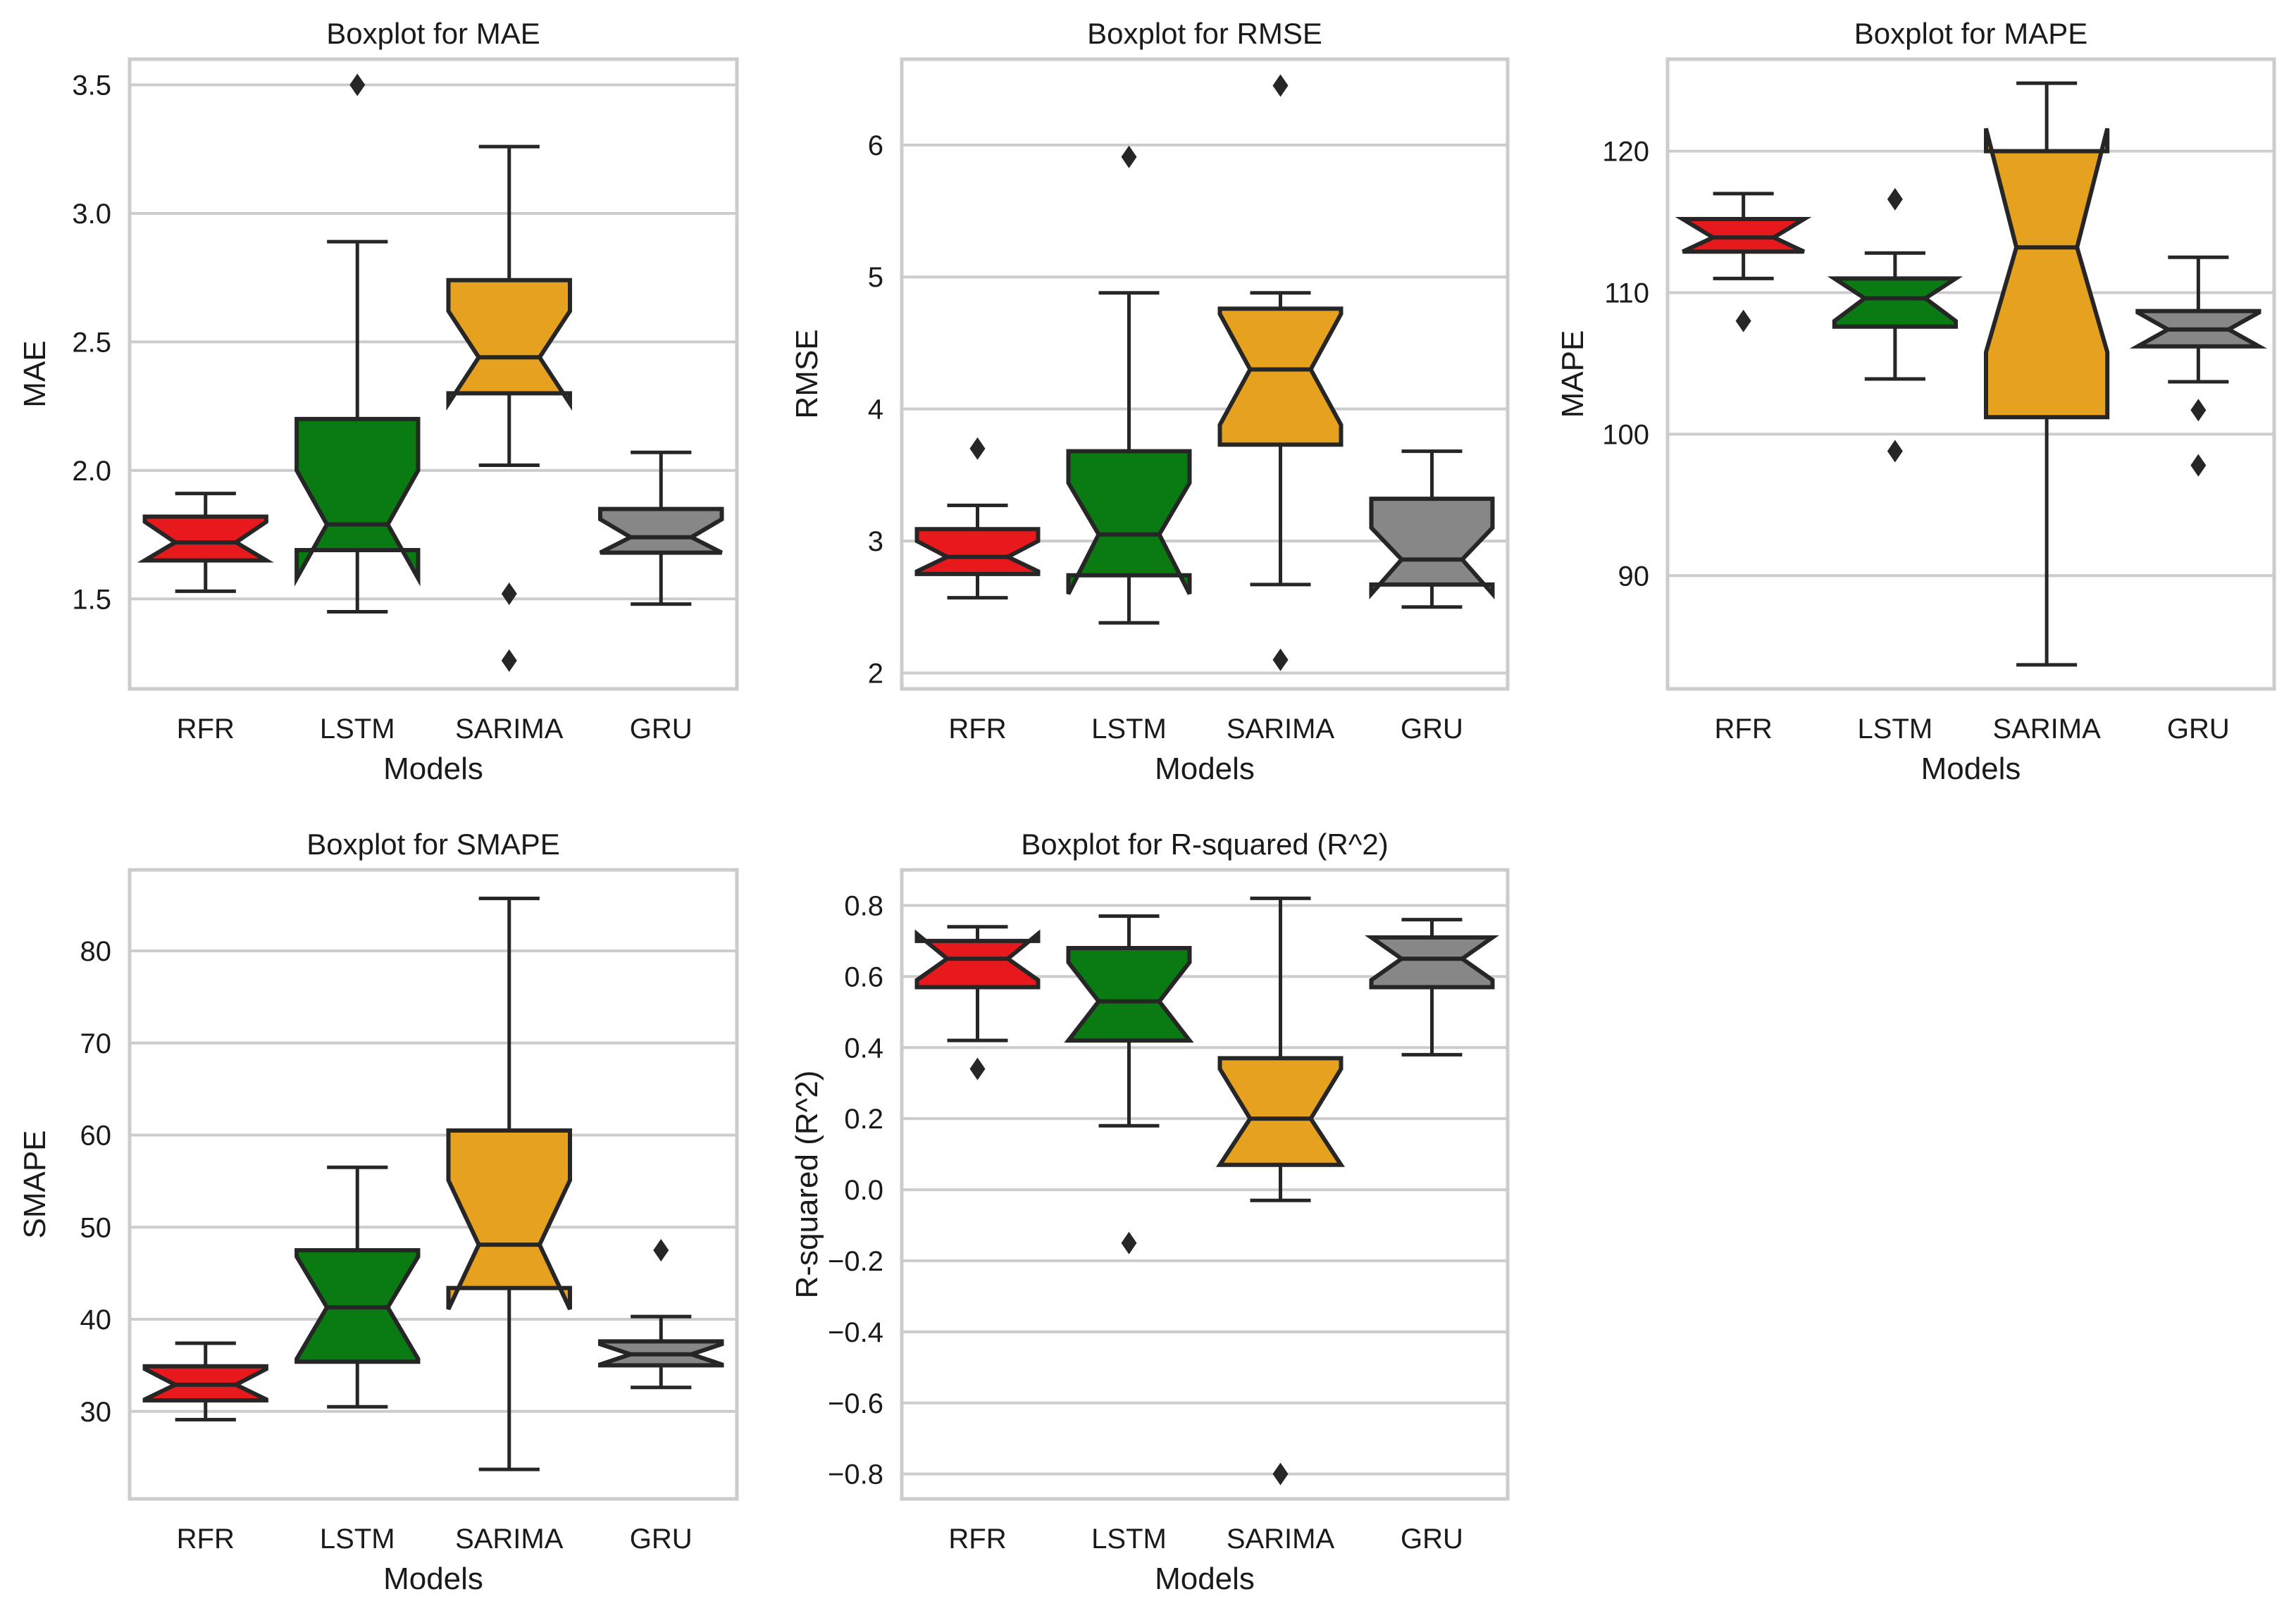 The height and width of the screenshot is (1613, 2296). What do you see at coordinates (863, 1190) in the screenshot?
I see `y-tick-label: 0.0` at bounding box center [863, 1190].